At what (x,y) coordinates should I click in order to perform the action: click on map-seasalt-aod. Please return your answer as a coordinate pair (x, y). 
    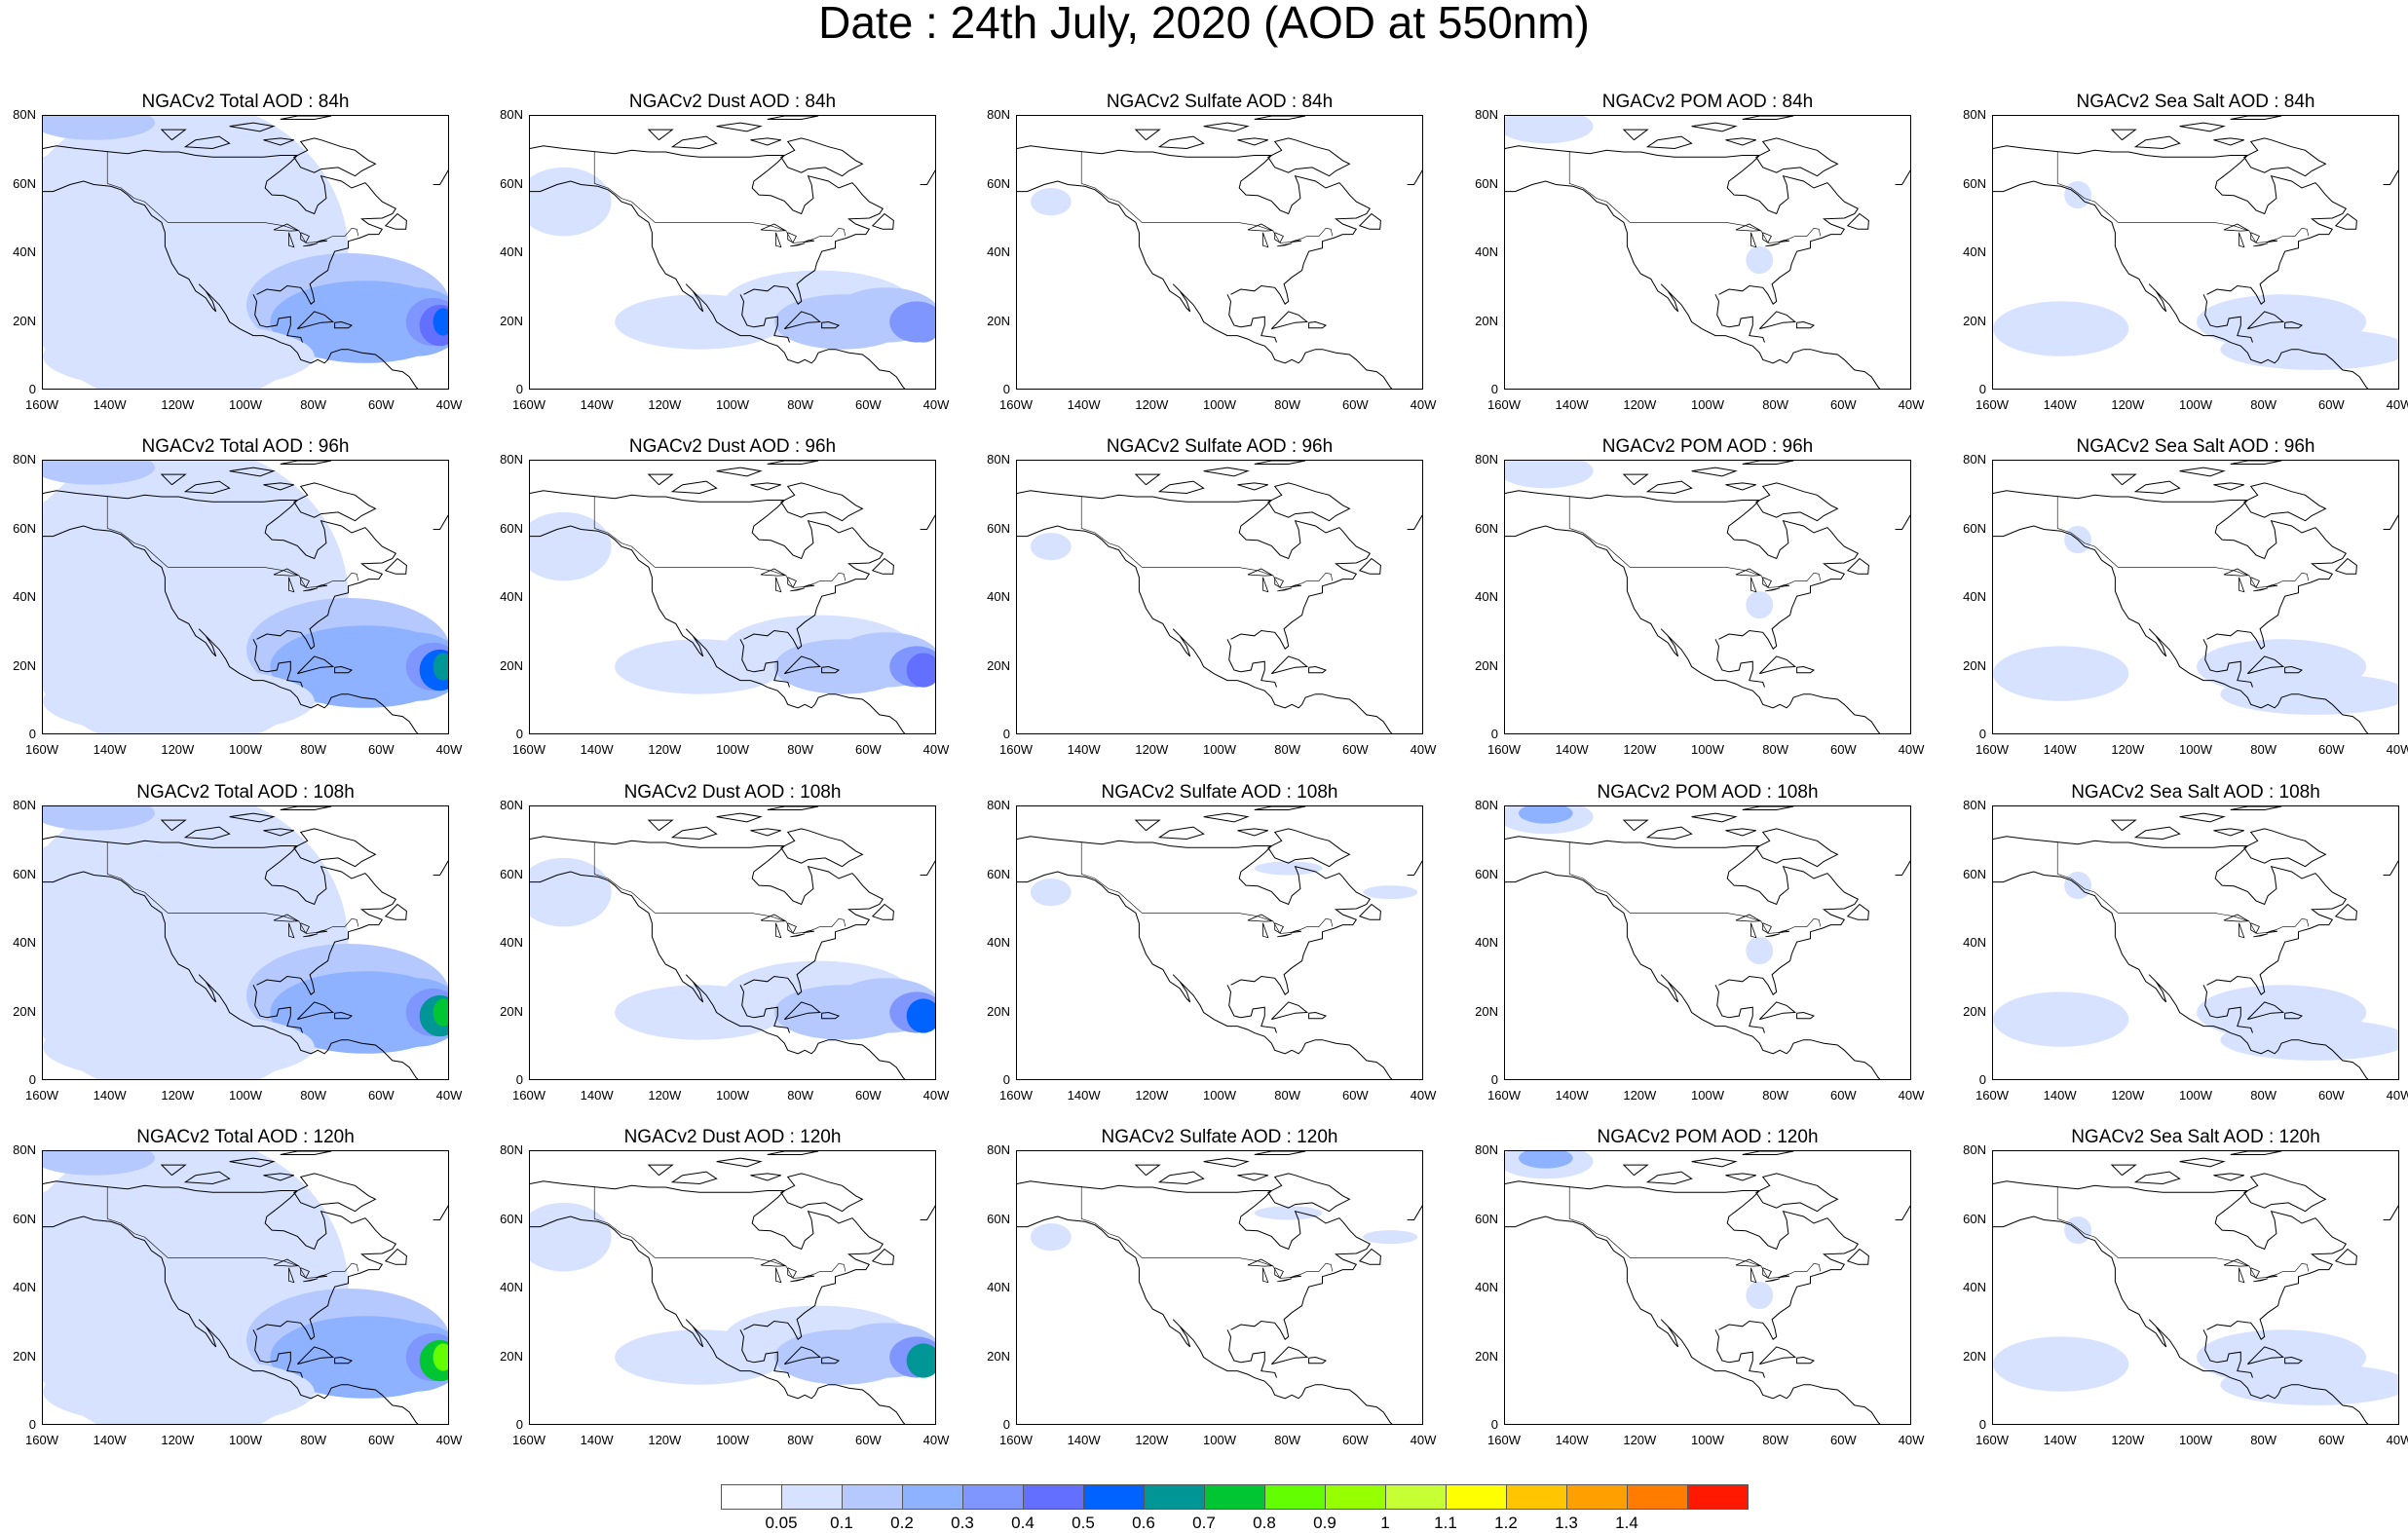
    Looking at the image, I should click on (2195, 252).